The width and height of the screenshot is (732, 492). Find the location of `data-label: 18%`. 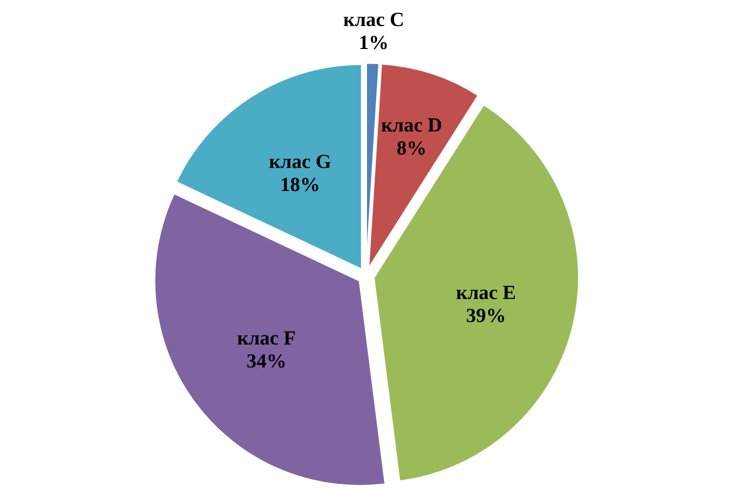

data-label: 18% is located at coordinates (300, 185).